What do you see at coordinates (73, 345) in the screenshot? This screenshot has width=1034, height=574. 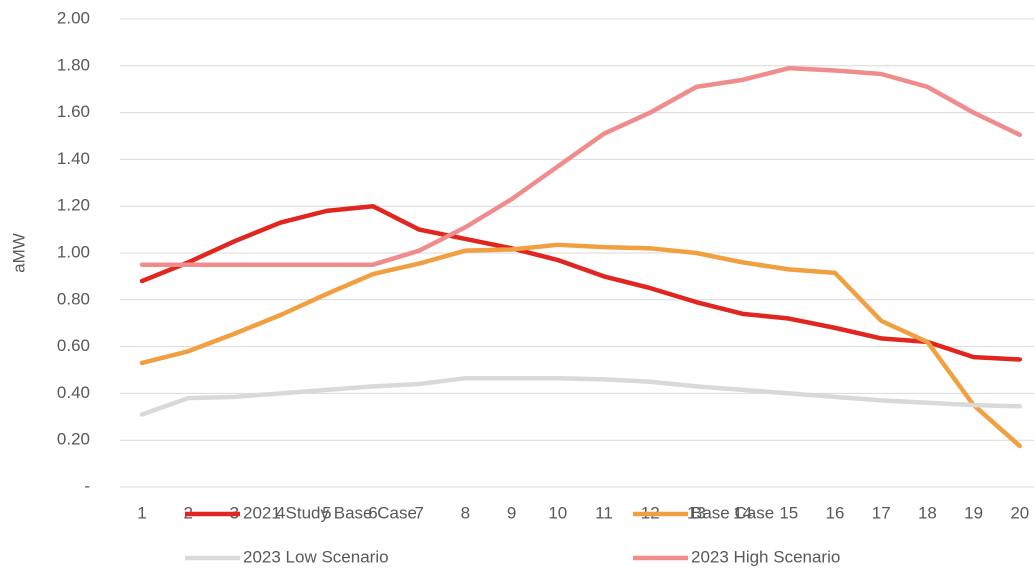 I see `y-tick-label: 0.60` at bounding box center [73, 345].